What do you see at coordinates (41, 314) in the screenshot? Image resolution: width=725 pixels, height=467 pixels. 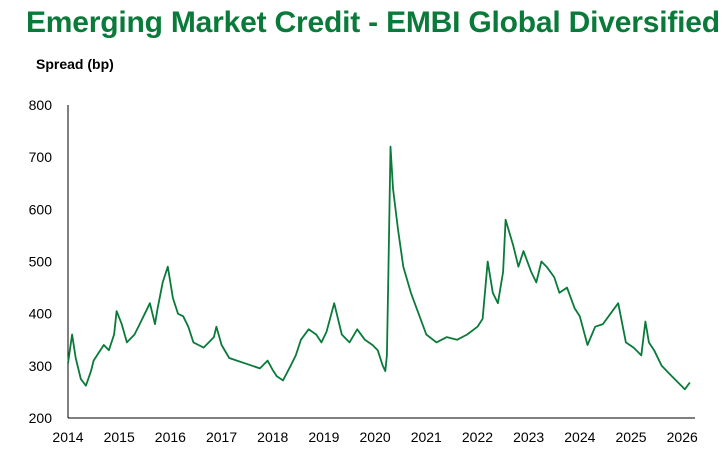 I see `y-tick-label: 400` at bounding box center [41, 314].